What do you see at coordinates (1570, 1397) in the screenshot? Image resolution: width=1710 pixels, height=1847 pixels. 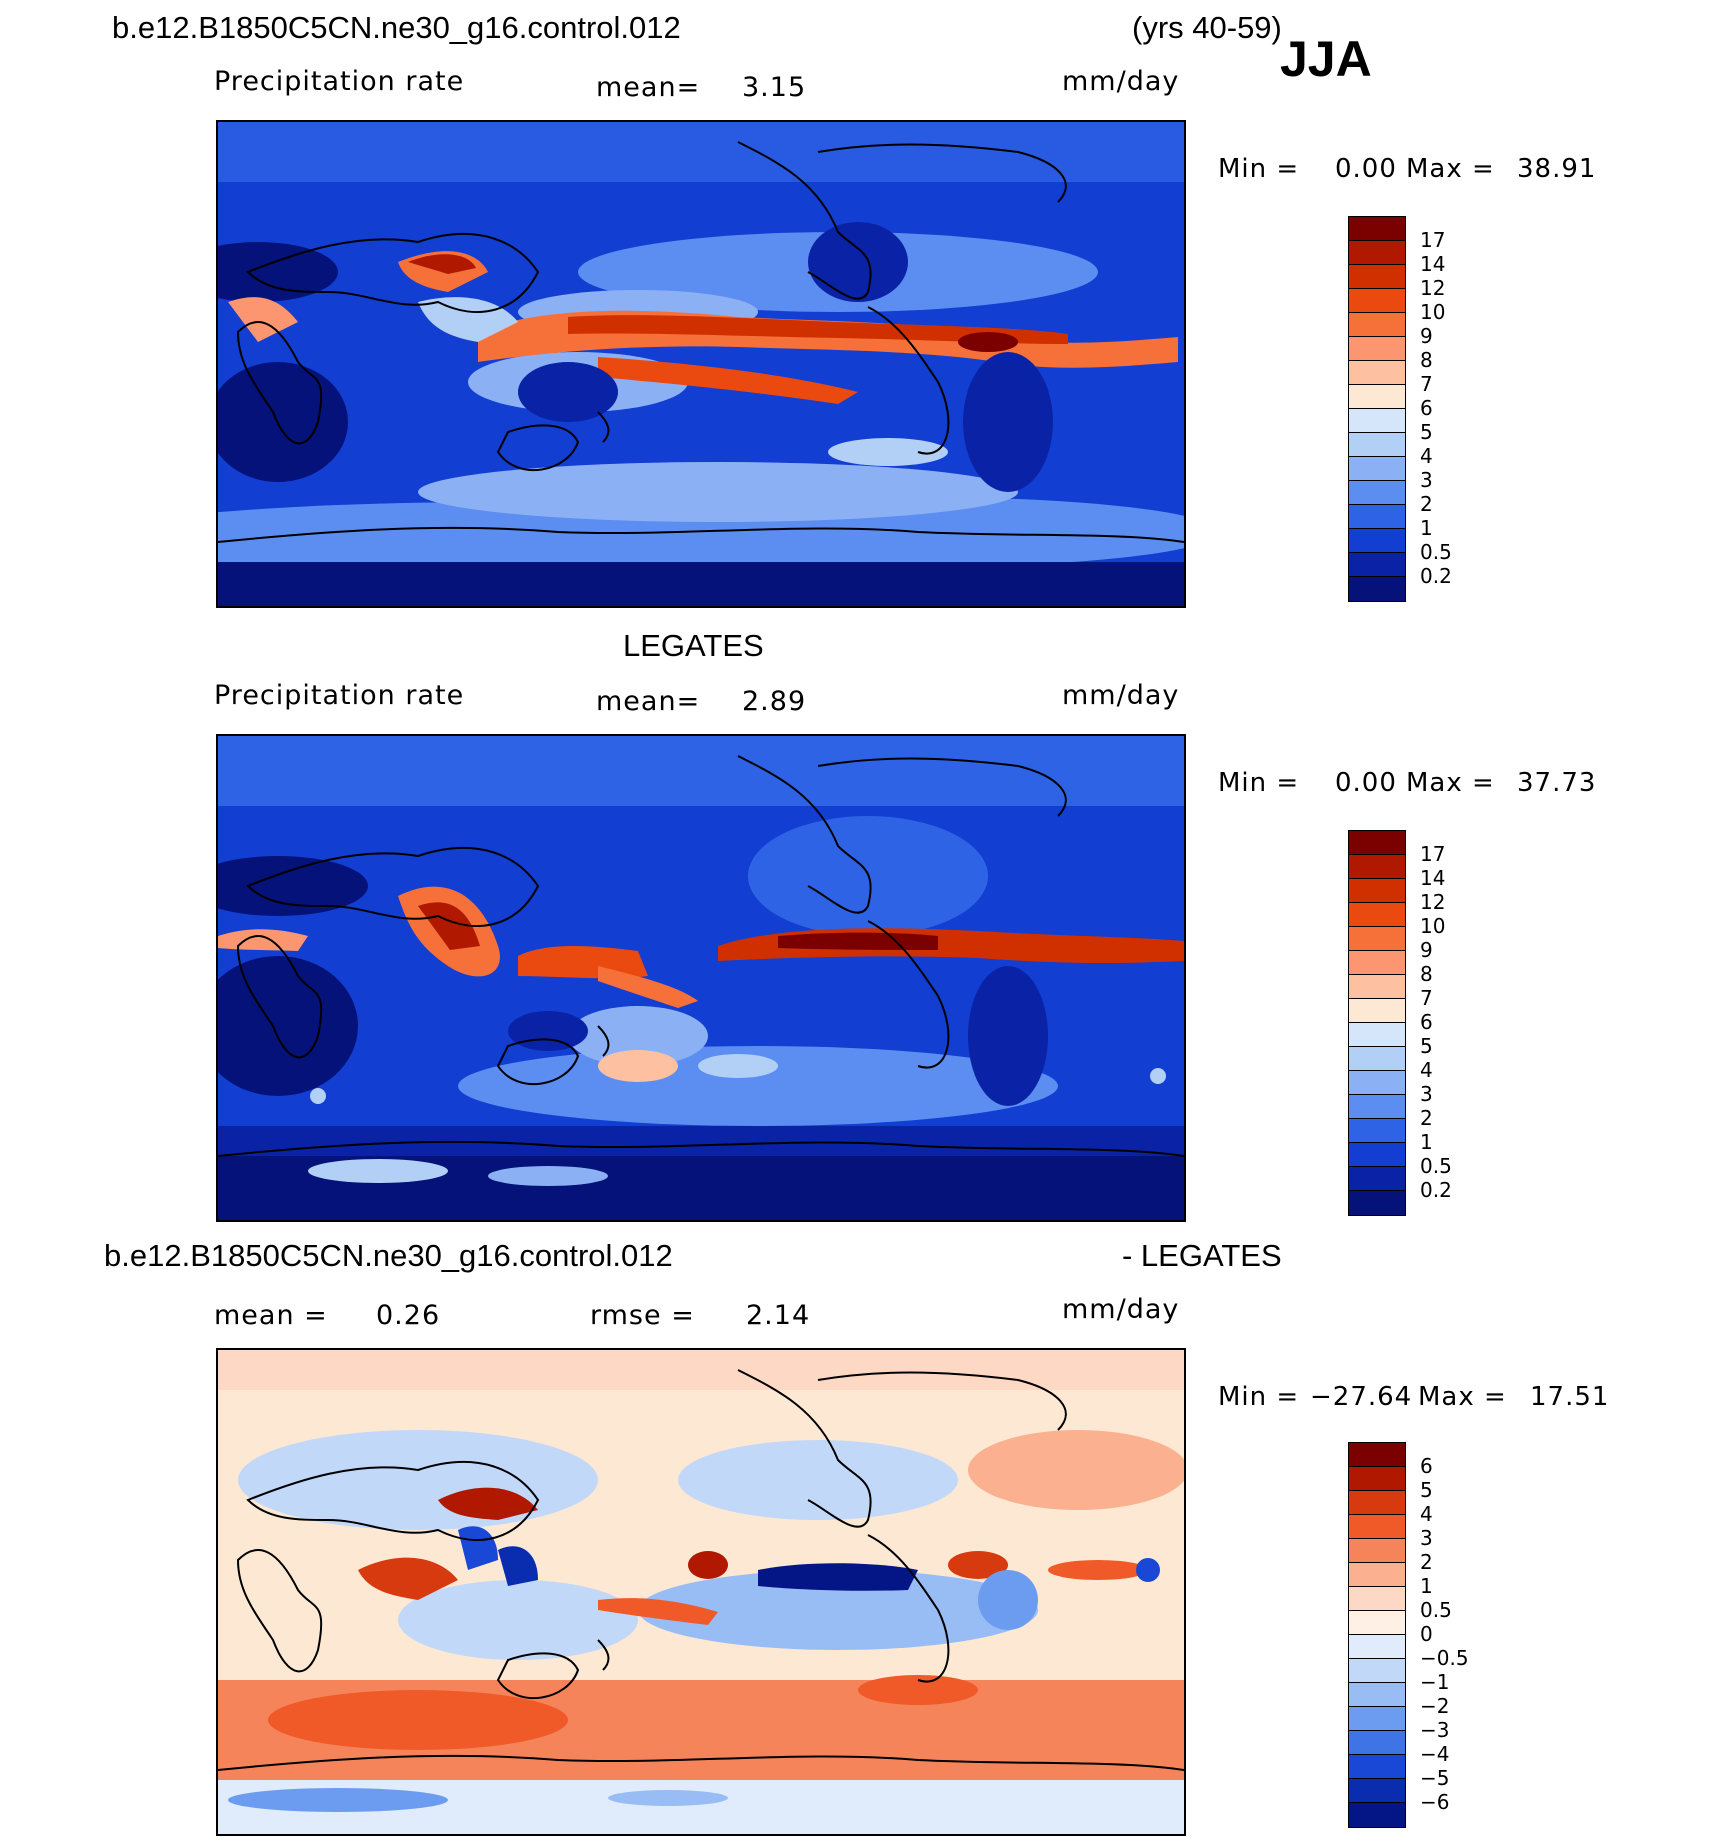 I see `max-value: 17.51` at bounding box center [1570, 1397].